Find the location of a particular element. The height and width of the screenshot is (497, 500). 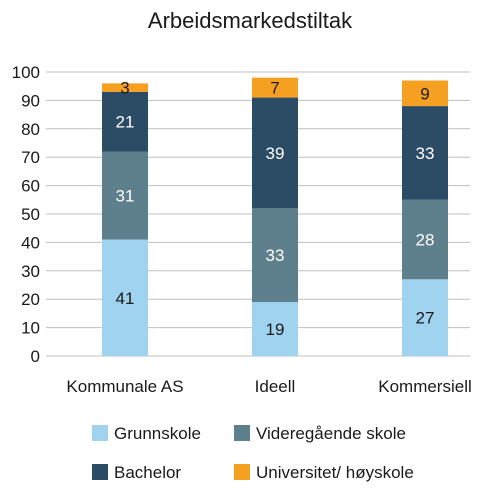

data-label: 21 is located at coordinates (125, 122).